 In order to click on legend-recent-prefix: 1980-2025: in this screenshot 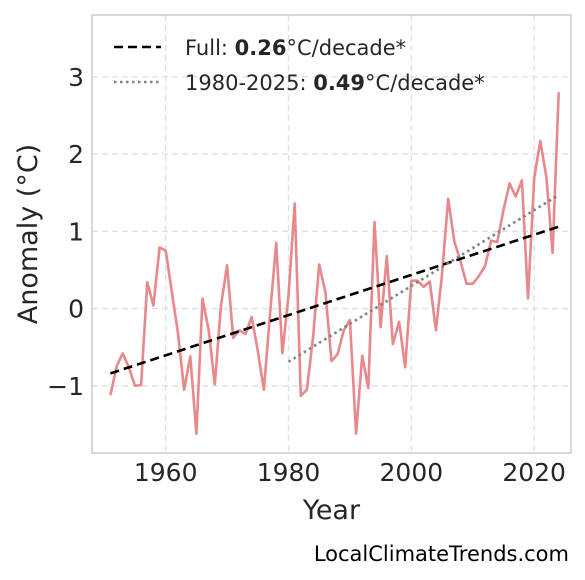, I will do `click(249, 83)`.